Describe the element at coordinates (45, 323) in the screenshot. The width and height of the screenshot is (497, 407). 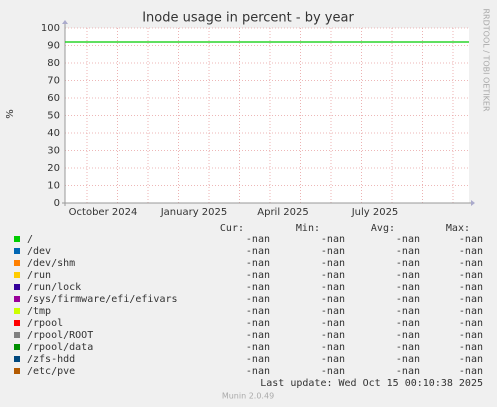
I see `legend-name: /rpool` at that location.